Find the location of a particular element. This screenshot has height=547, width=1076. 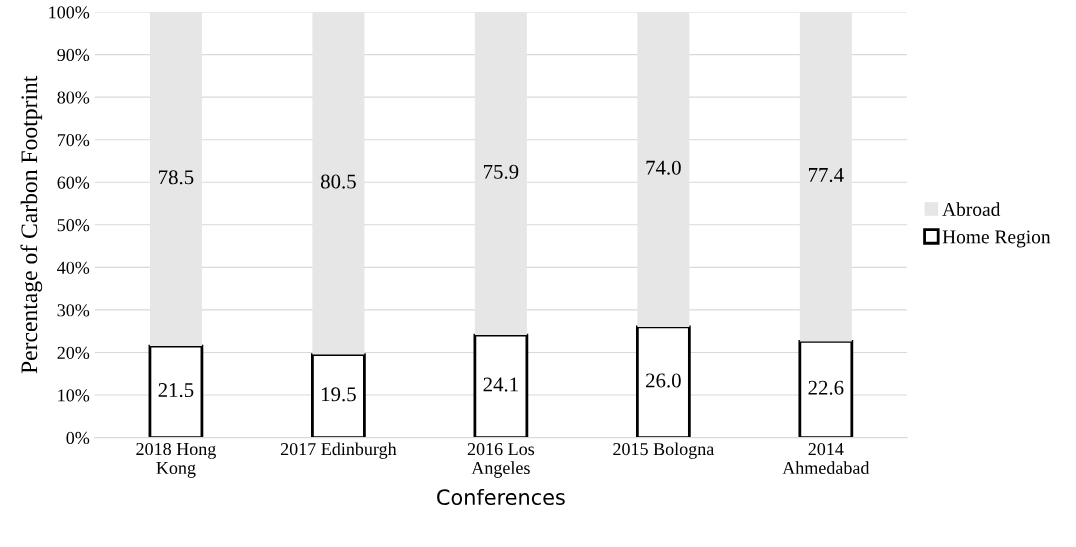

y-tick-label: 60% is located at coordinates (73, 182).